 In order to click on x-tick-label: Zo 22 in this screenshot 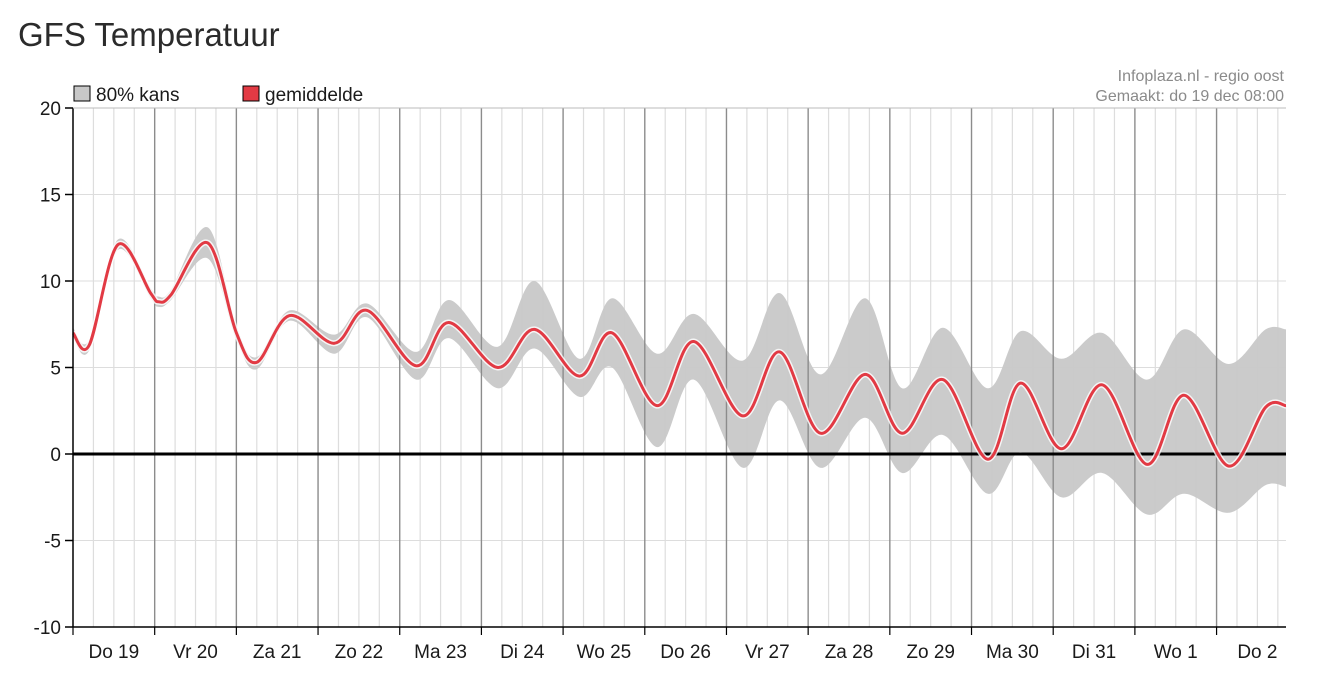, I will do `click(359, 652)`.